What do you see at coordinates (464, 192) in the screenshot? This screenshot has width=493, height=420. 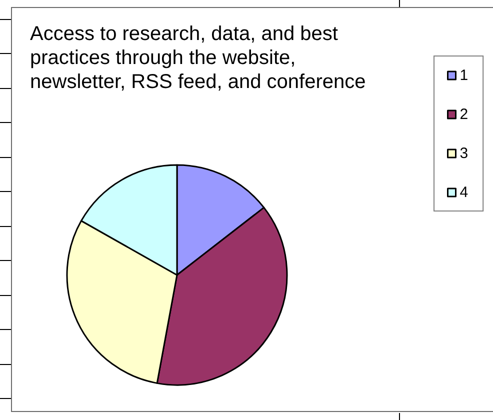 I see `legend-label: 4` at bounding box center [464, 192].